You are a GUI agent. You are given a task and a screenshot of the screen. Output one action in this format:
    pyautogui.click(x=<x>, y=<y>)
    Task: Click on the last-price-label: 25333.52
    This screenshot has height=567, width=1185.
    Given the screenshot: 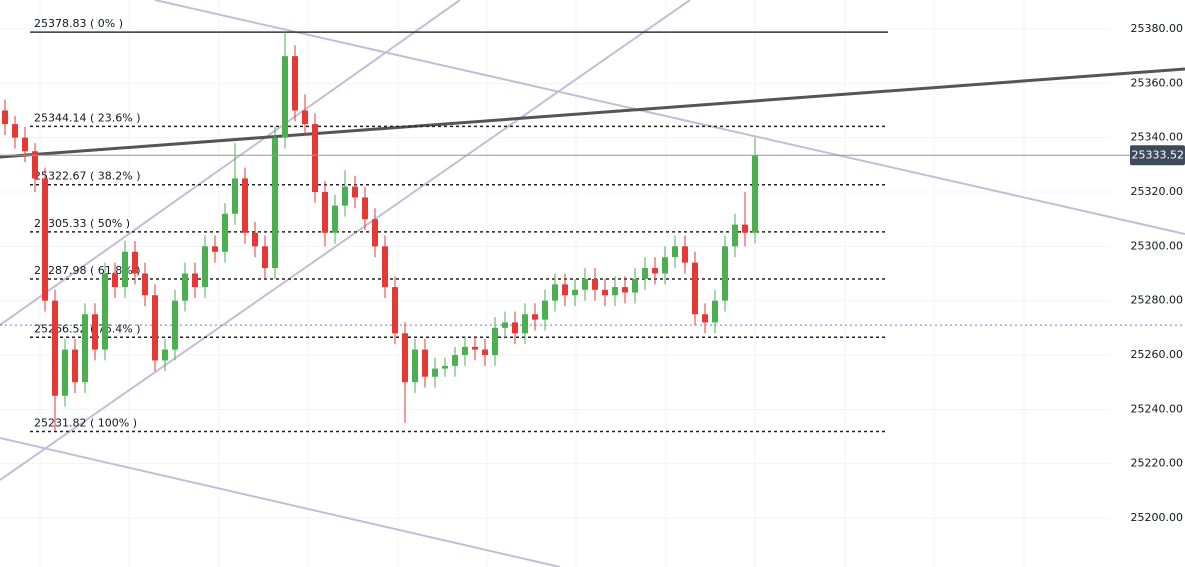 What is the action you would take?
    pyautogui.click(x=1158, y=154)
    